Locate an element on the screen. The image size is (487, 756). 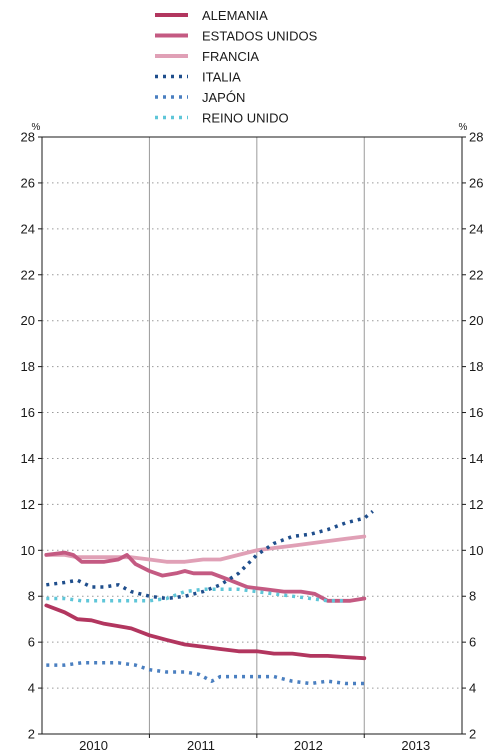
y-tick-label-right: 8 is located at coordinates (472, 596).